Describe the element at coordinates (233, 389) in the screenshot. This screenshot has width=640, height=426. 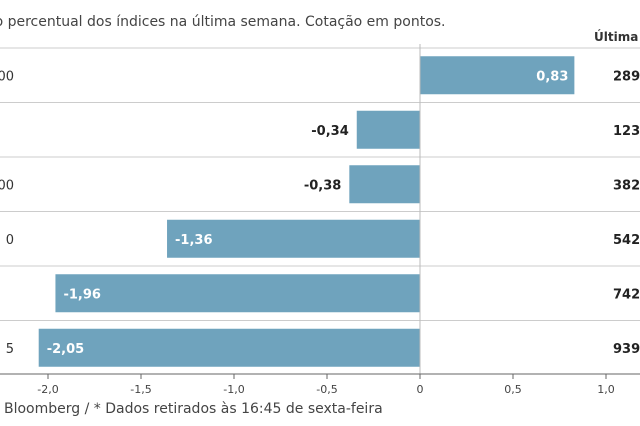
I see `x-tick-label: -1,0` at that location.